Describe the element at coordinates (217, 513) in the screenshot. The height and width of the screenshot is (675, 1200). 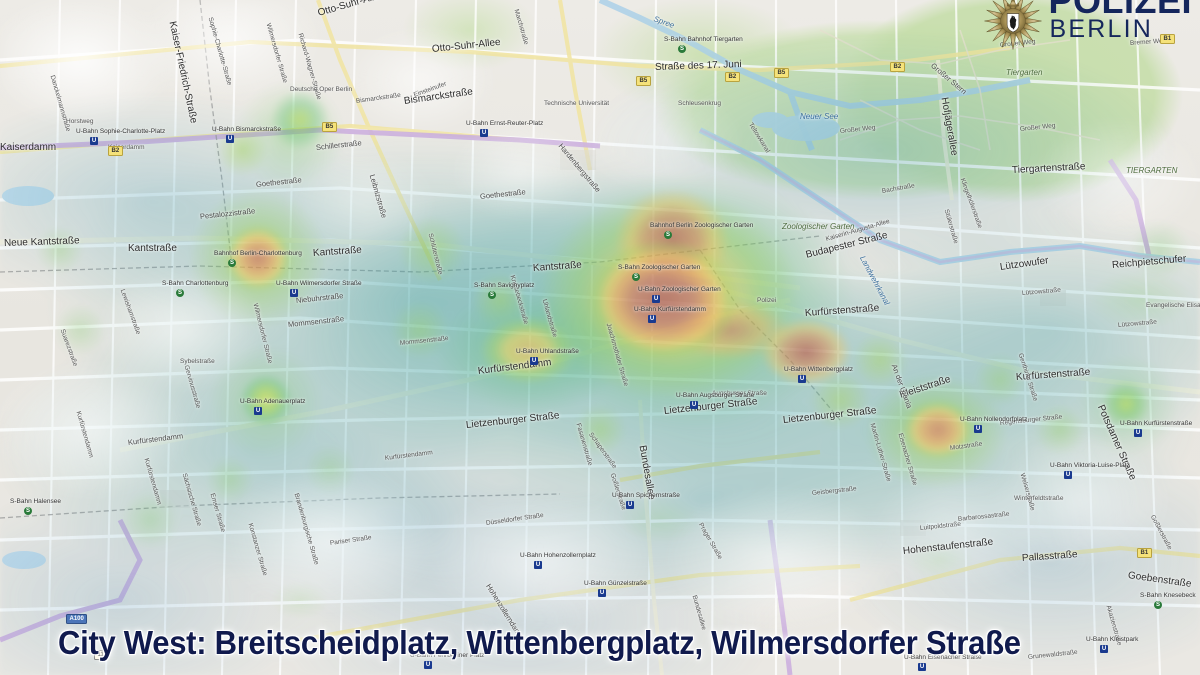
I see `map-label: Emser Straße` at that location.